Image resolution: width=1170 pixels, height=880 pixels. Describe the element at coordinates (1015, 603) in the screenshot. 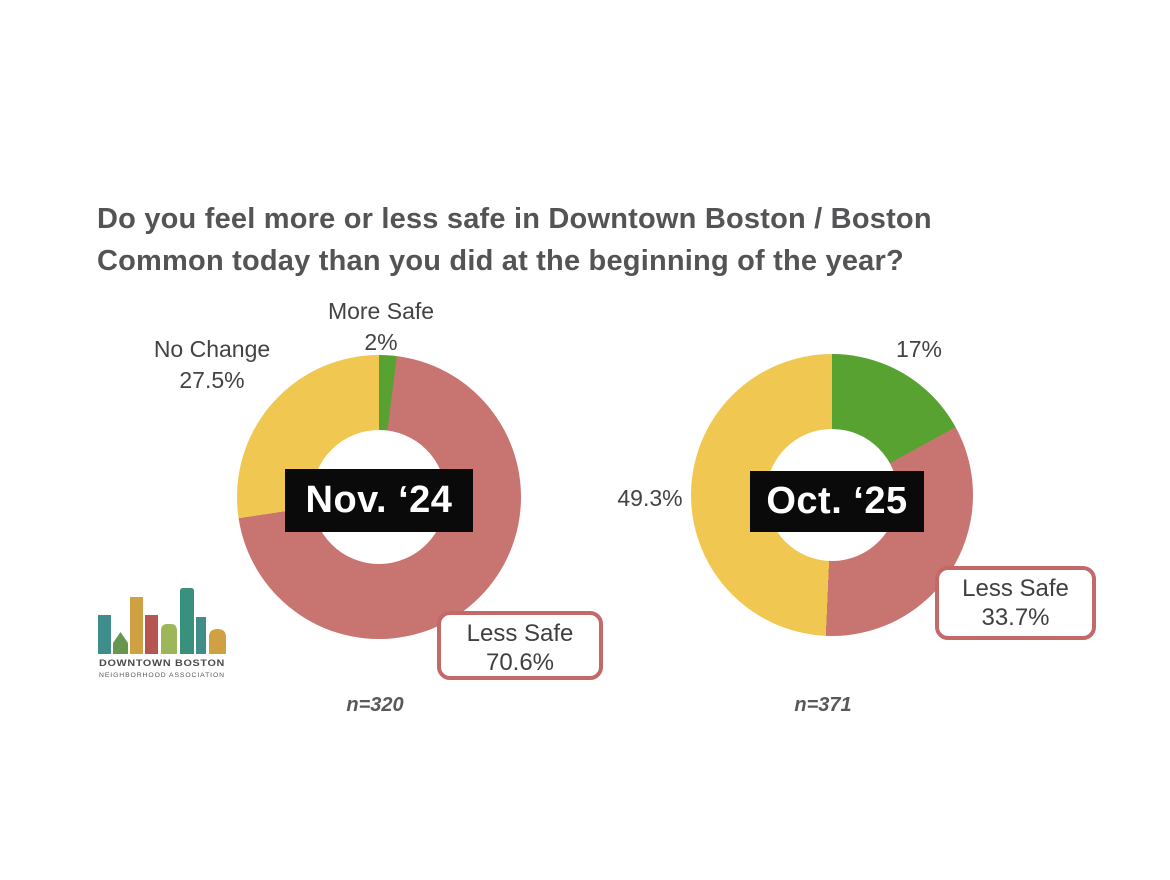

I see `callout-less-safe-oct25: Less Safe 33.7%` at that location.